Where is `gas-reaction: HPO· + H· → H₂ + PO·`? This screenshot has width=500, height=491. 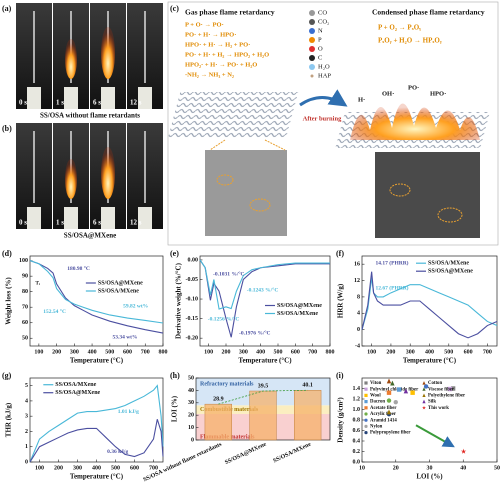 gas-reaction: HPO· + H· → H₂ + PO· is located at coordinates (217, 44).